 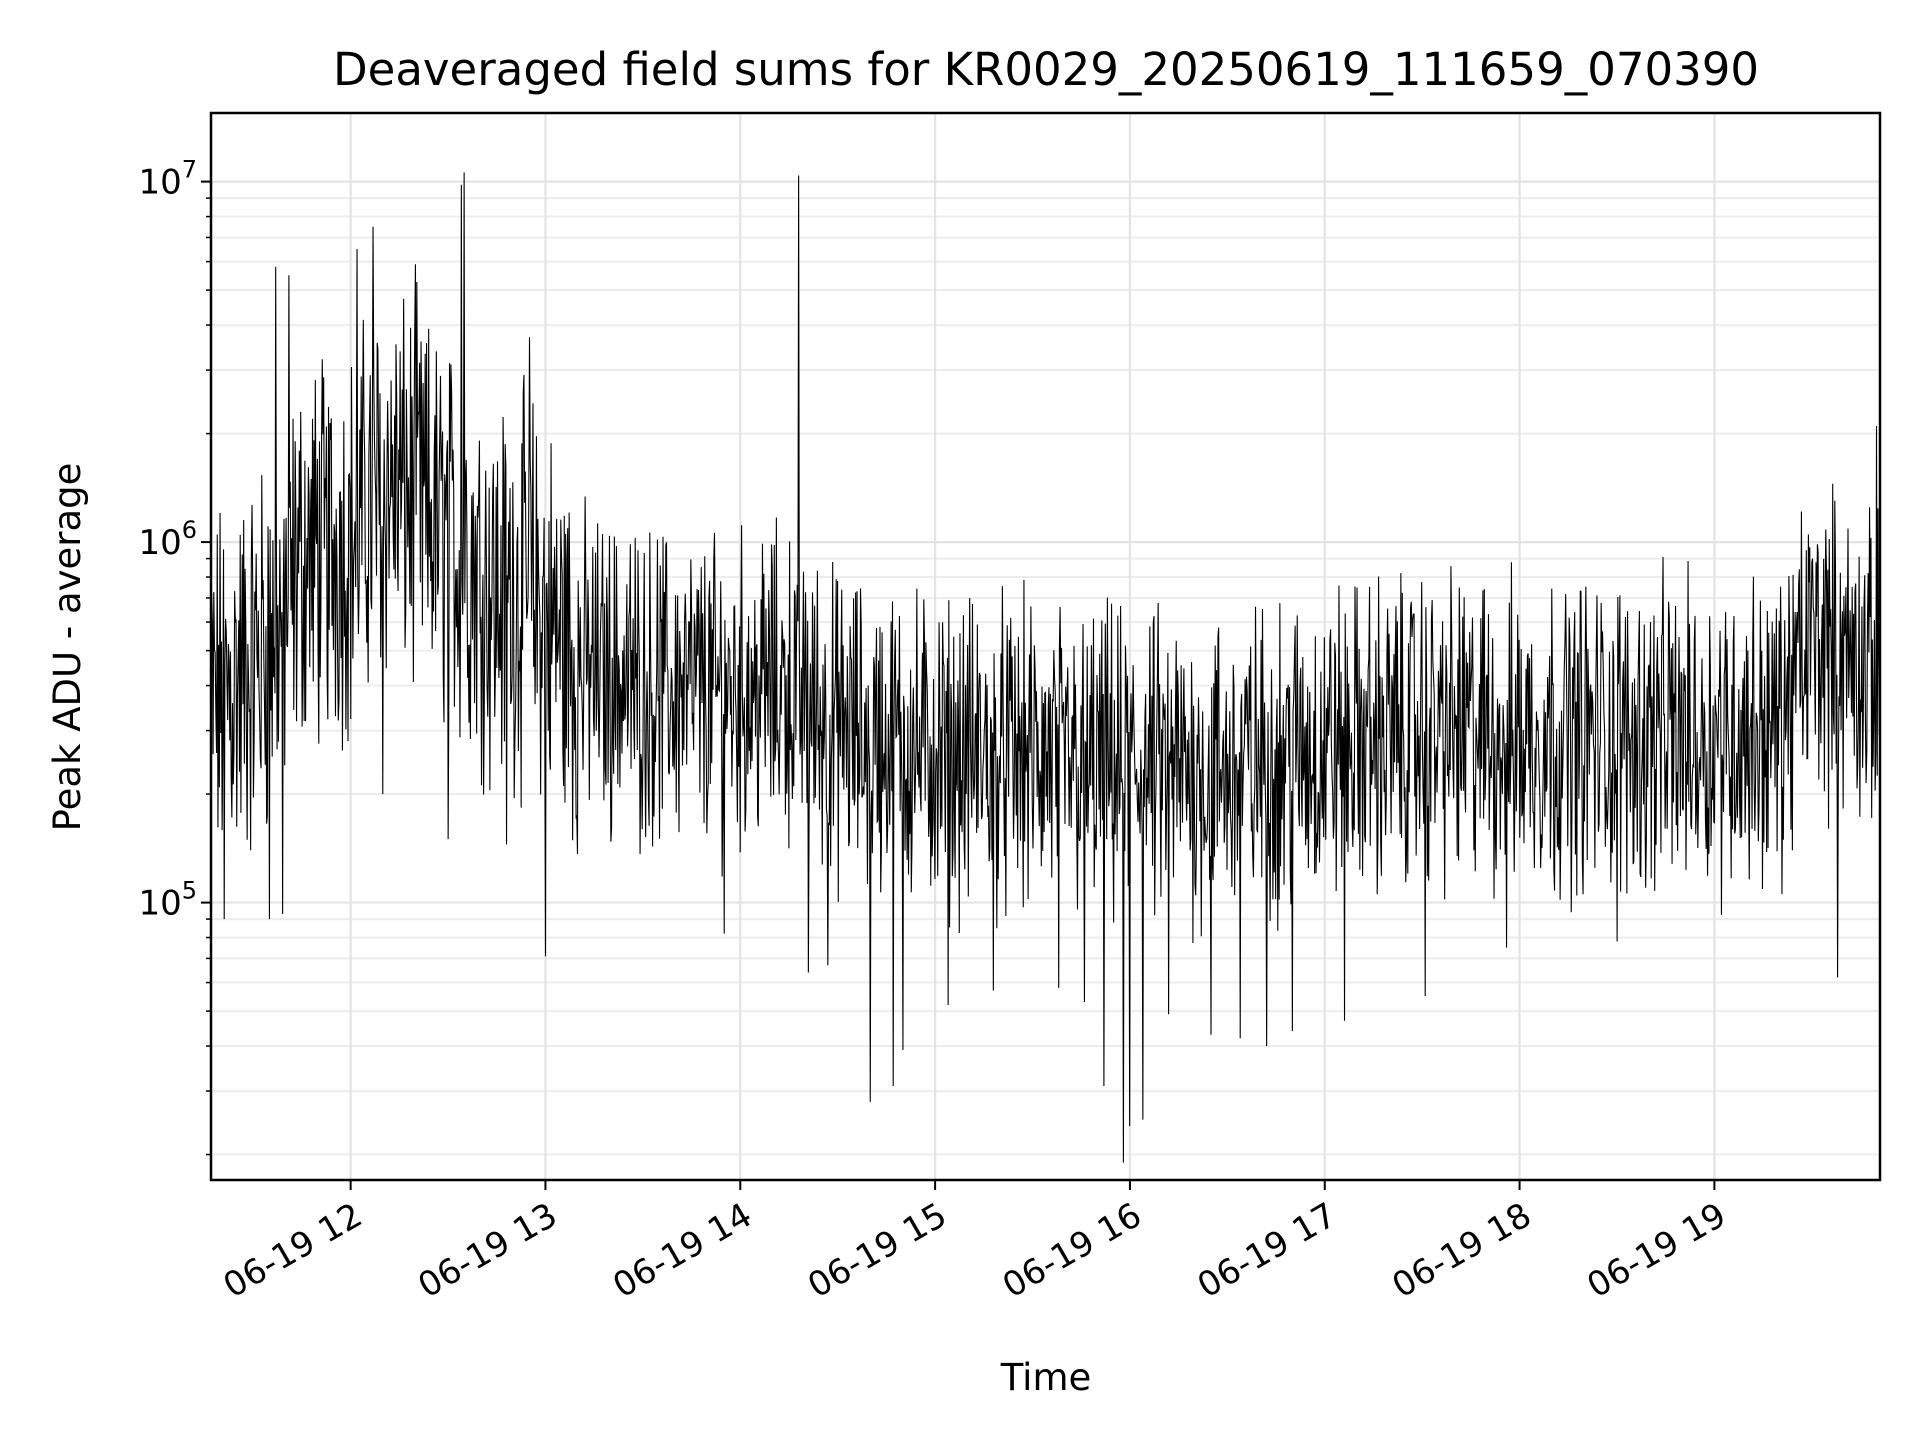 What do you see at coordinates (877, 1250) in the screenshot?
I see `x-tick-label: 06-19 15` at bounding box center [877, 1250].